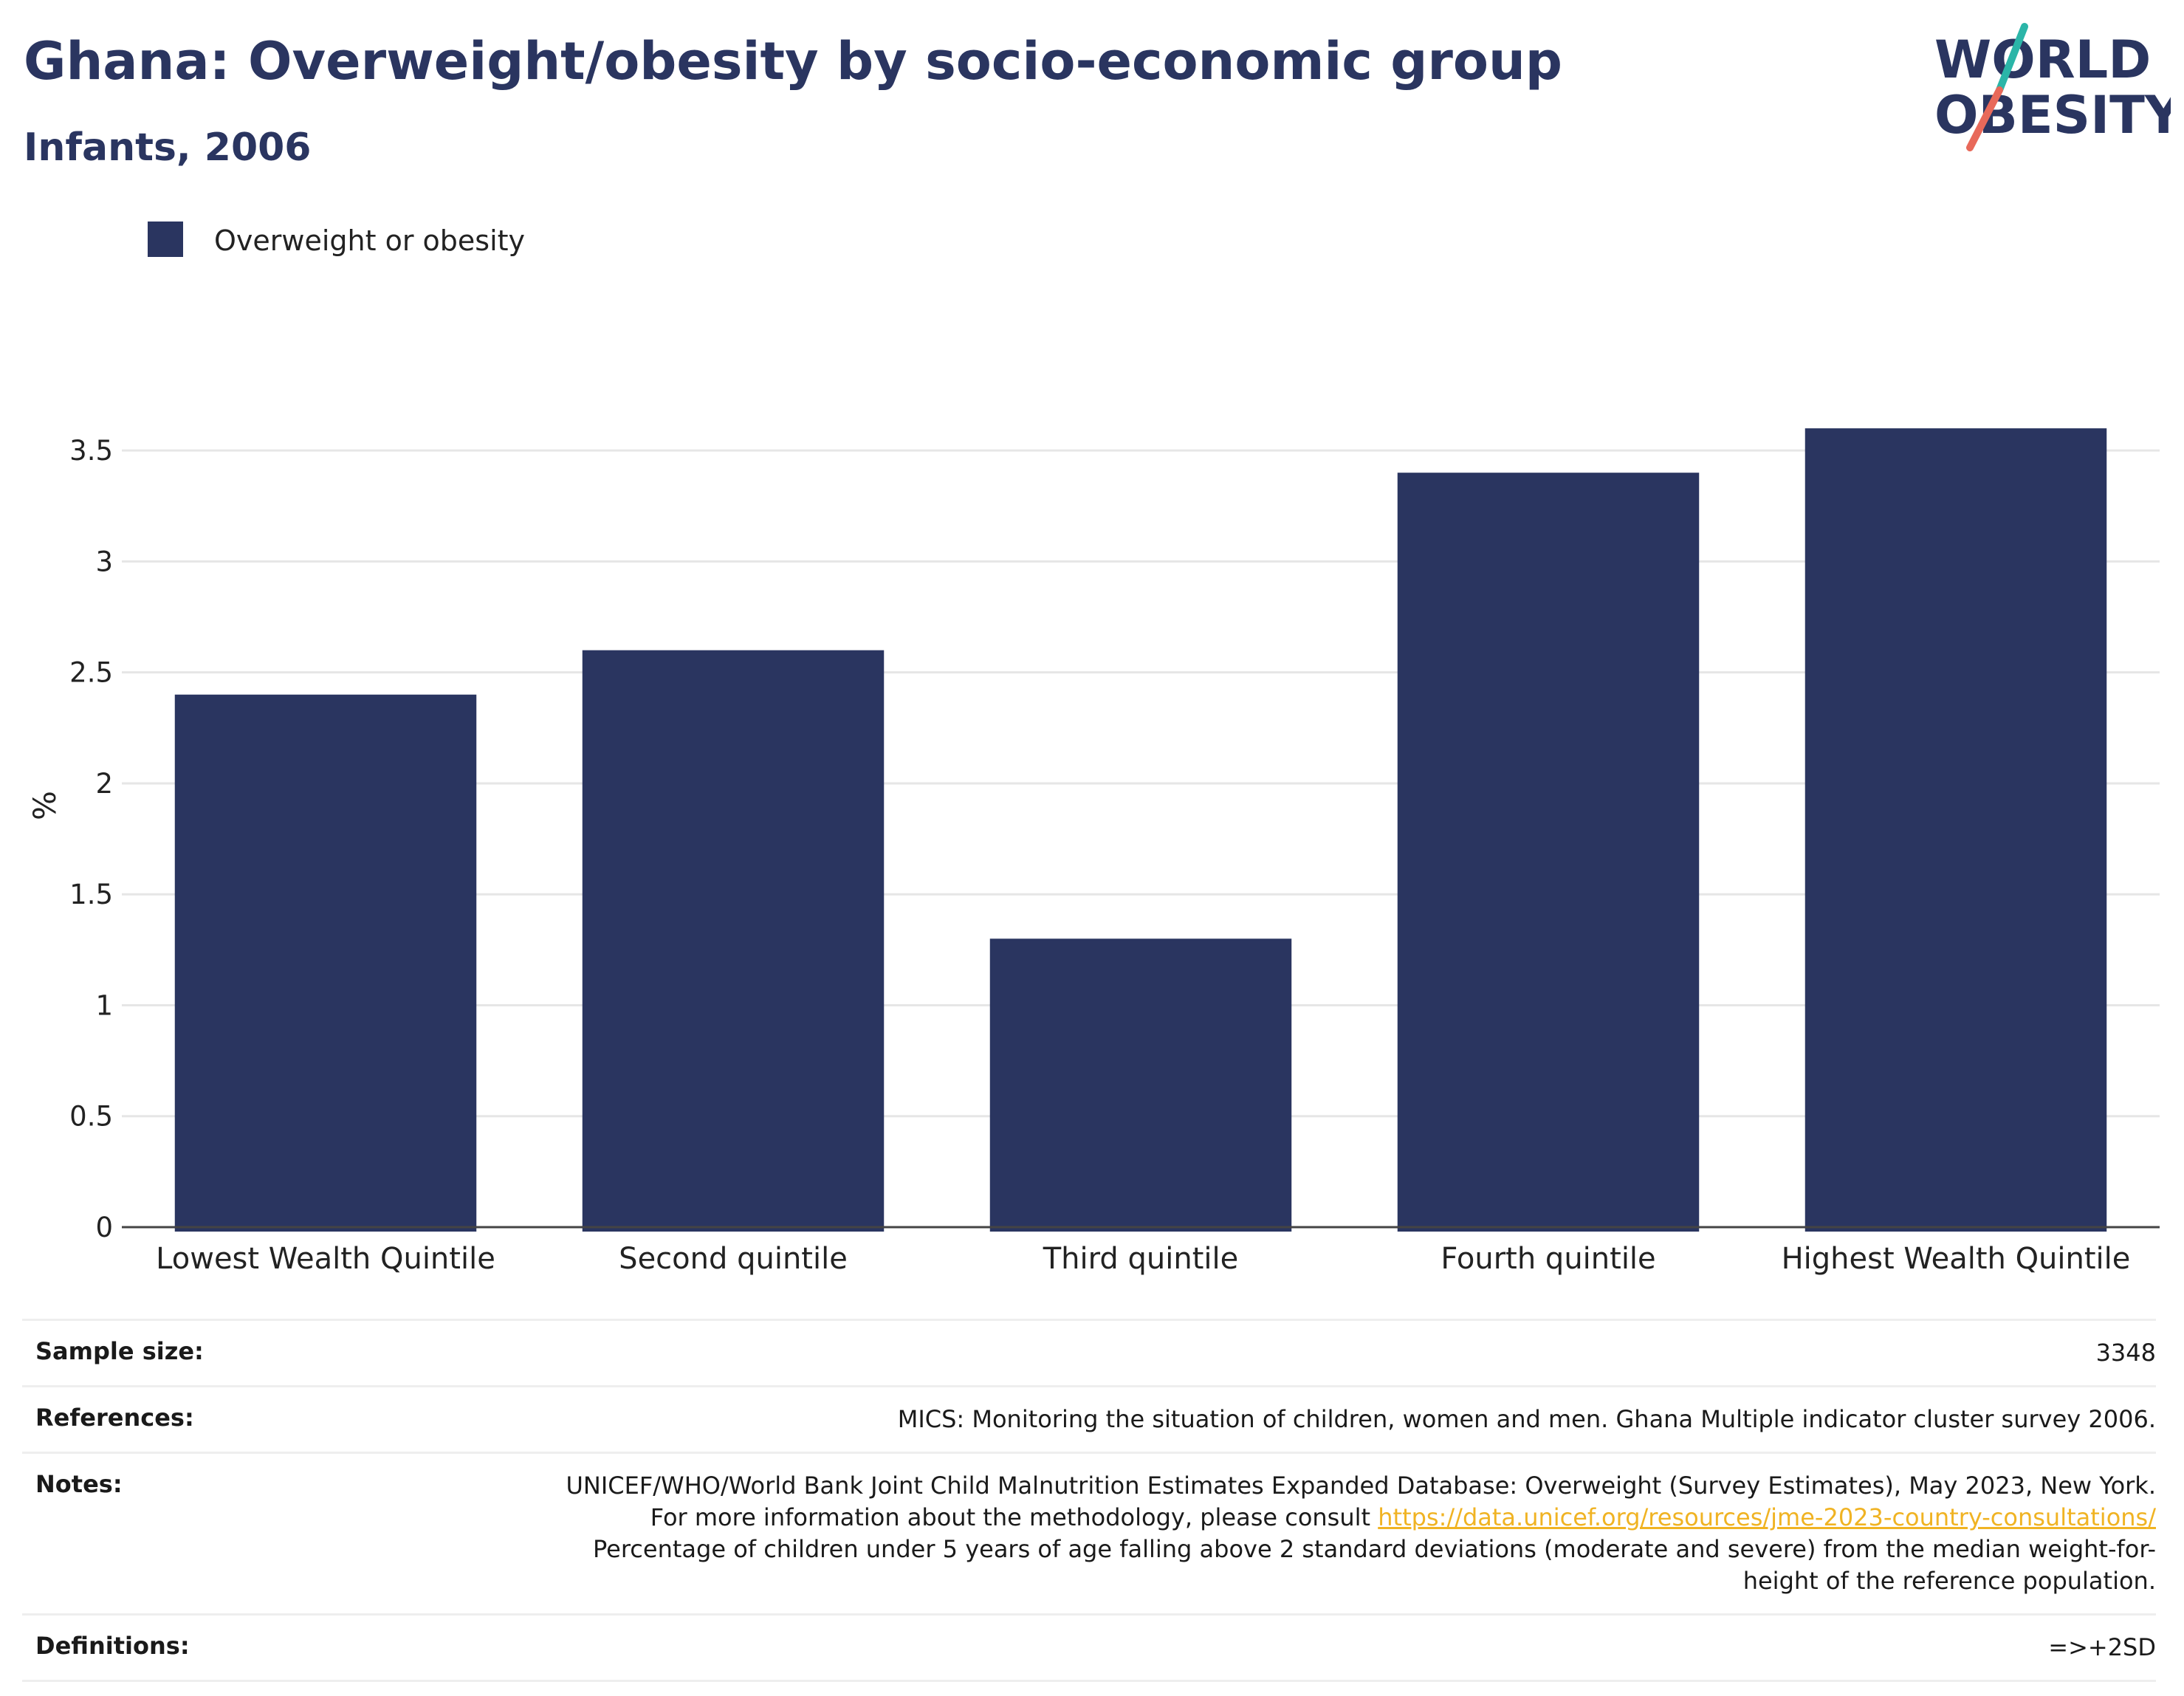  Describe the element at coordinates (325, 1259) in the screenshot. I see `x-tick-label: Lowest Wealth Quintile` at that location.